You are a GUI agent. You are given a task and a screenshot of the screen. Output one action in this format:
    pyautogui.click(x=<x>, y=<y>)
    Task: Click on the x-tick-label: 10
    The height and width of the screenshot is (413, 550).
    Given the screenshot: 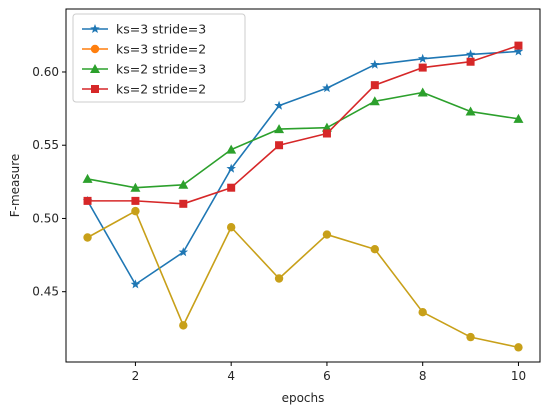 What is the action you would take?
    pyautogui.click(x=518, y=376)
    